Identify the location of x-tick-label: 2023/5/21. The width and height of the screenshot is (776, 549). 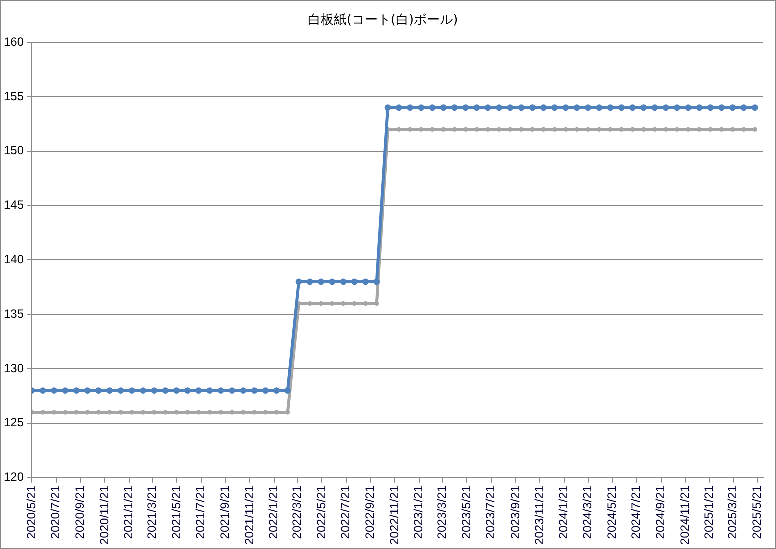
(466, 513).